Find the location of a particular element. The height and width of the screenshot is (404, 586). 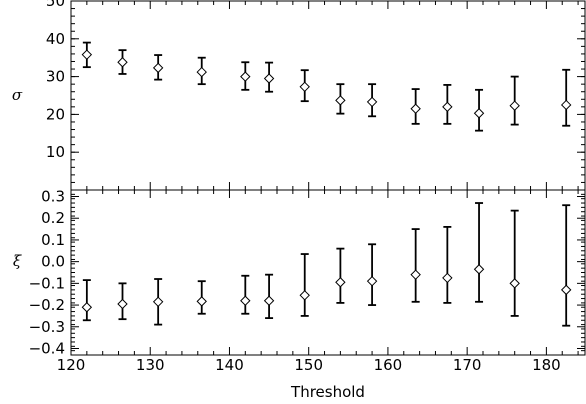

xi-y-tick-label: 0.1 is located at coordinates (53, 240).